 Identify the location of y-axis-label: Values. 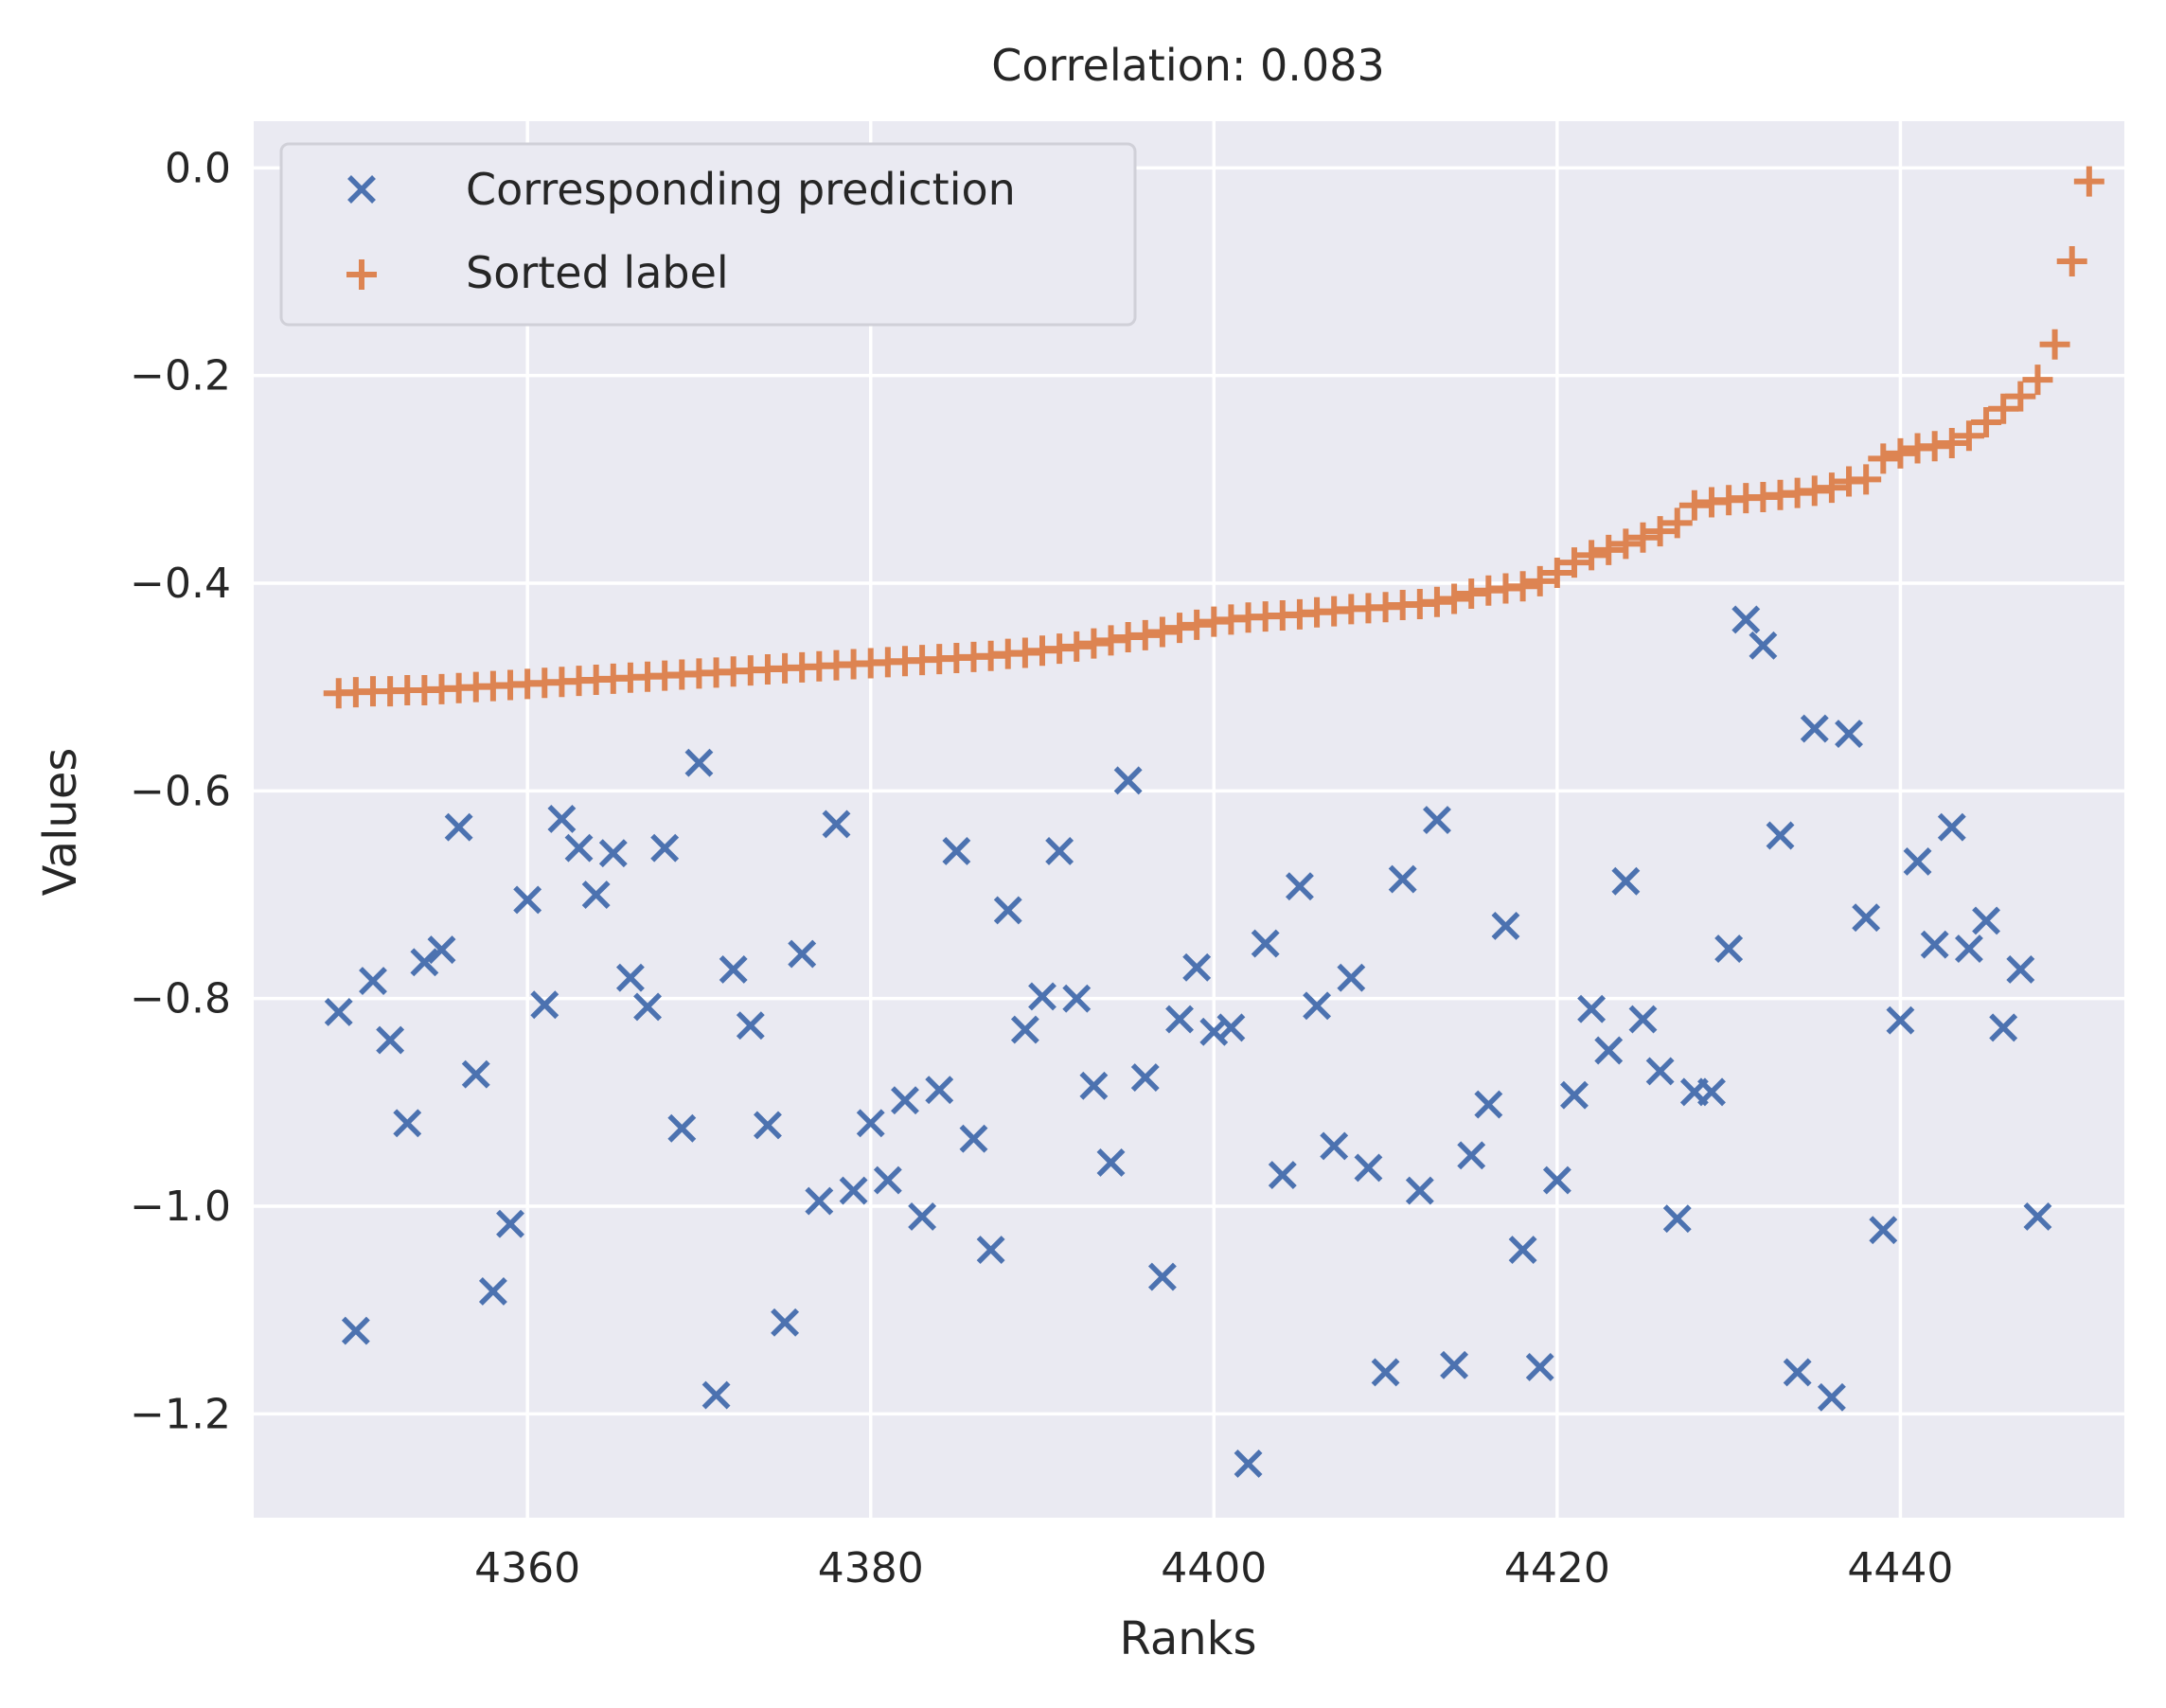
(60, 822).